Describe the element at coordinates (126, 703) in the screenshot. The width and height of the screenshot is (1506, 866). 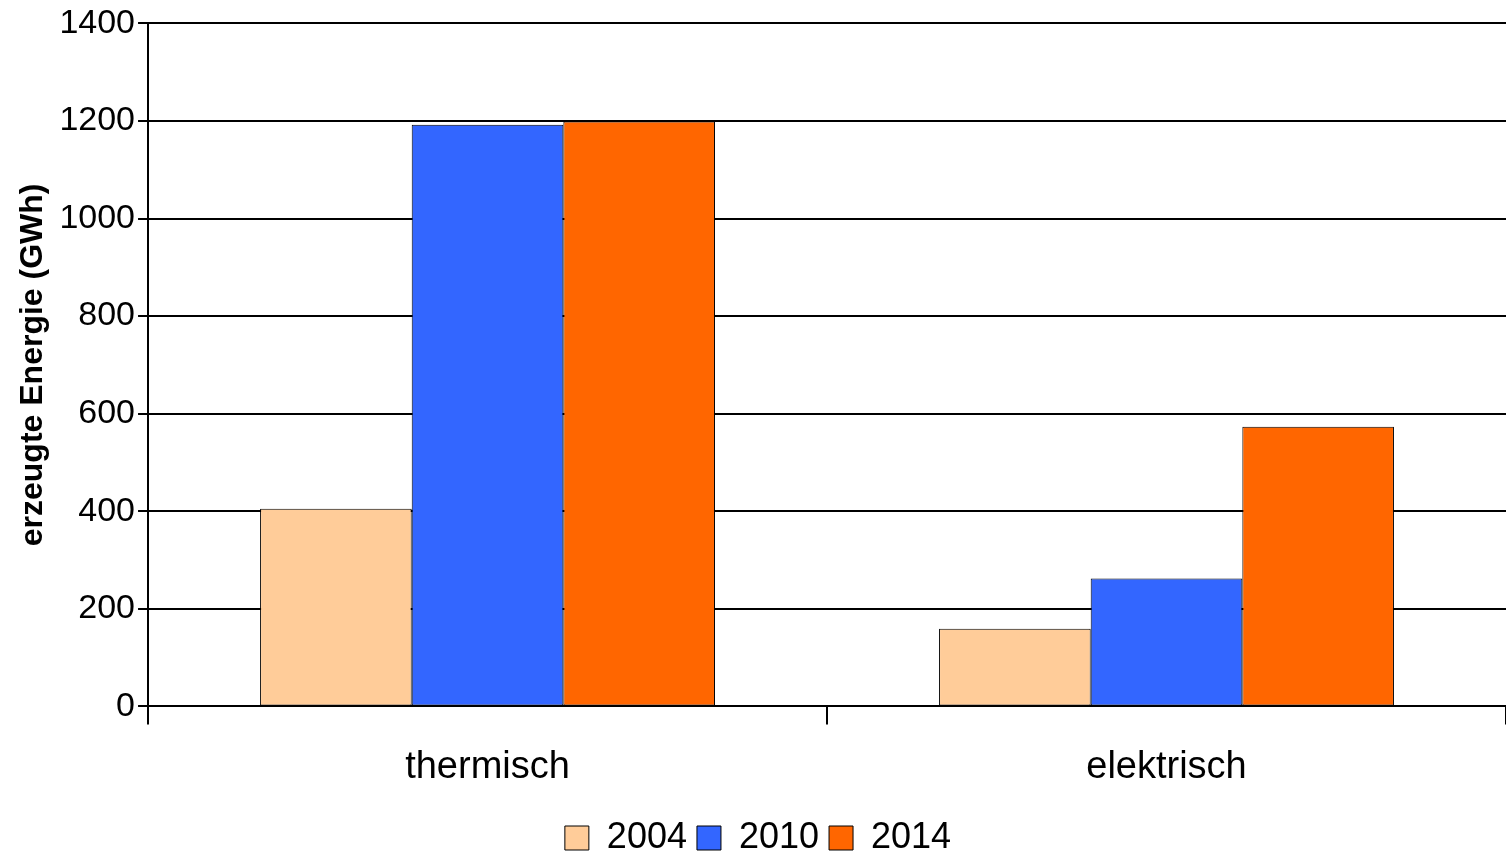
I see `y-tick-label: 0` at that location.